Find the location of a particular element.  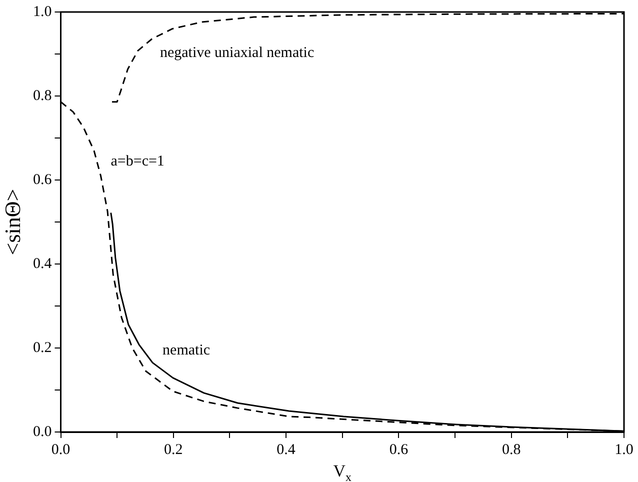

y-tick-label: 0.6 is located at coordinates (42, 180).